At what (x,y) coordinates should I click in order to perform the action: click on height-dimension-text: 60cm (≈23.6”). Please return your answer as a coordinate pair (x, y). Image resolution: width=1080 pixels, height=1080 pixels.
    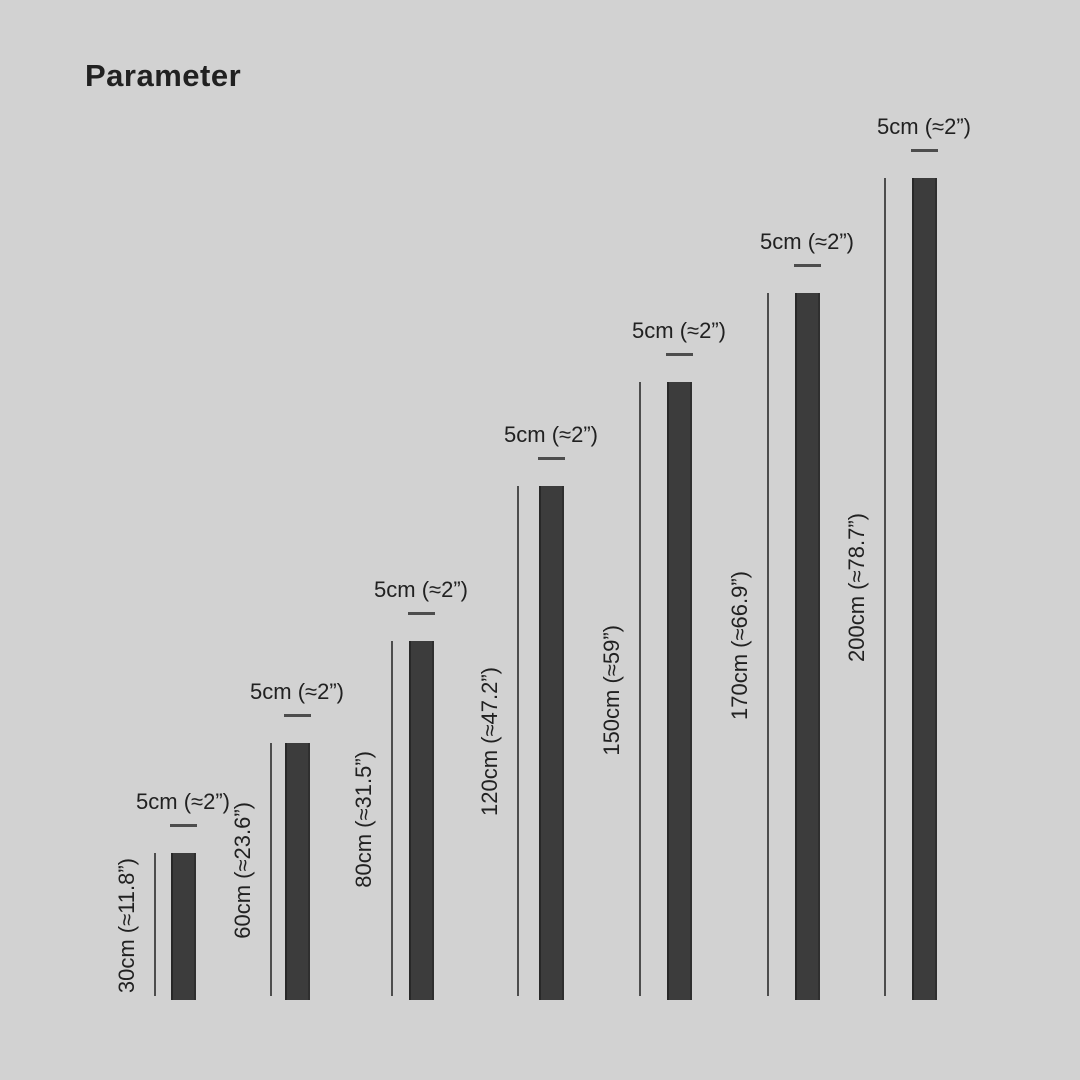
    Looking at the image, I should click on (242, 870).